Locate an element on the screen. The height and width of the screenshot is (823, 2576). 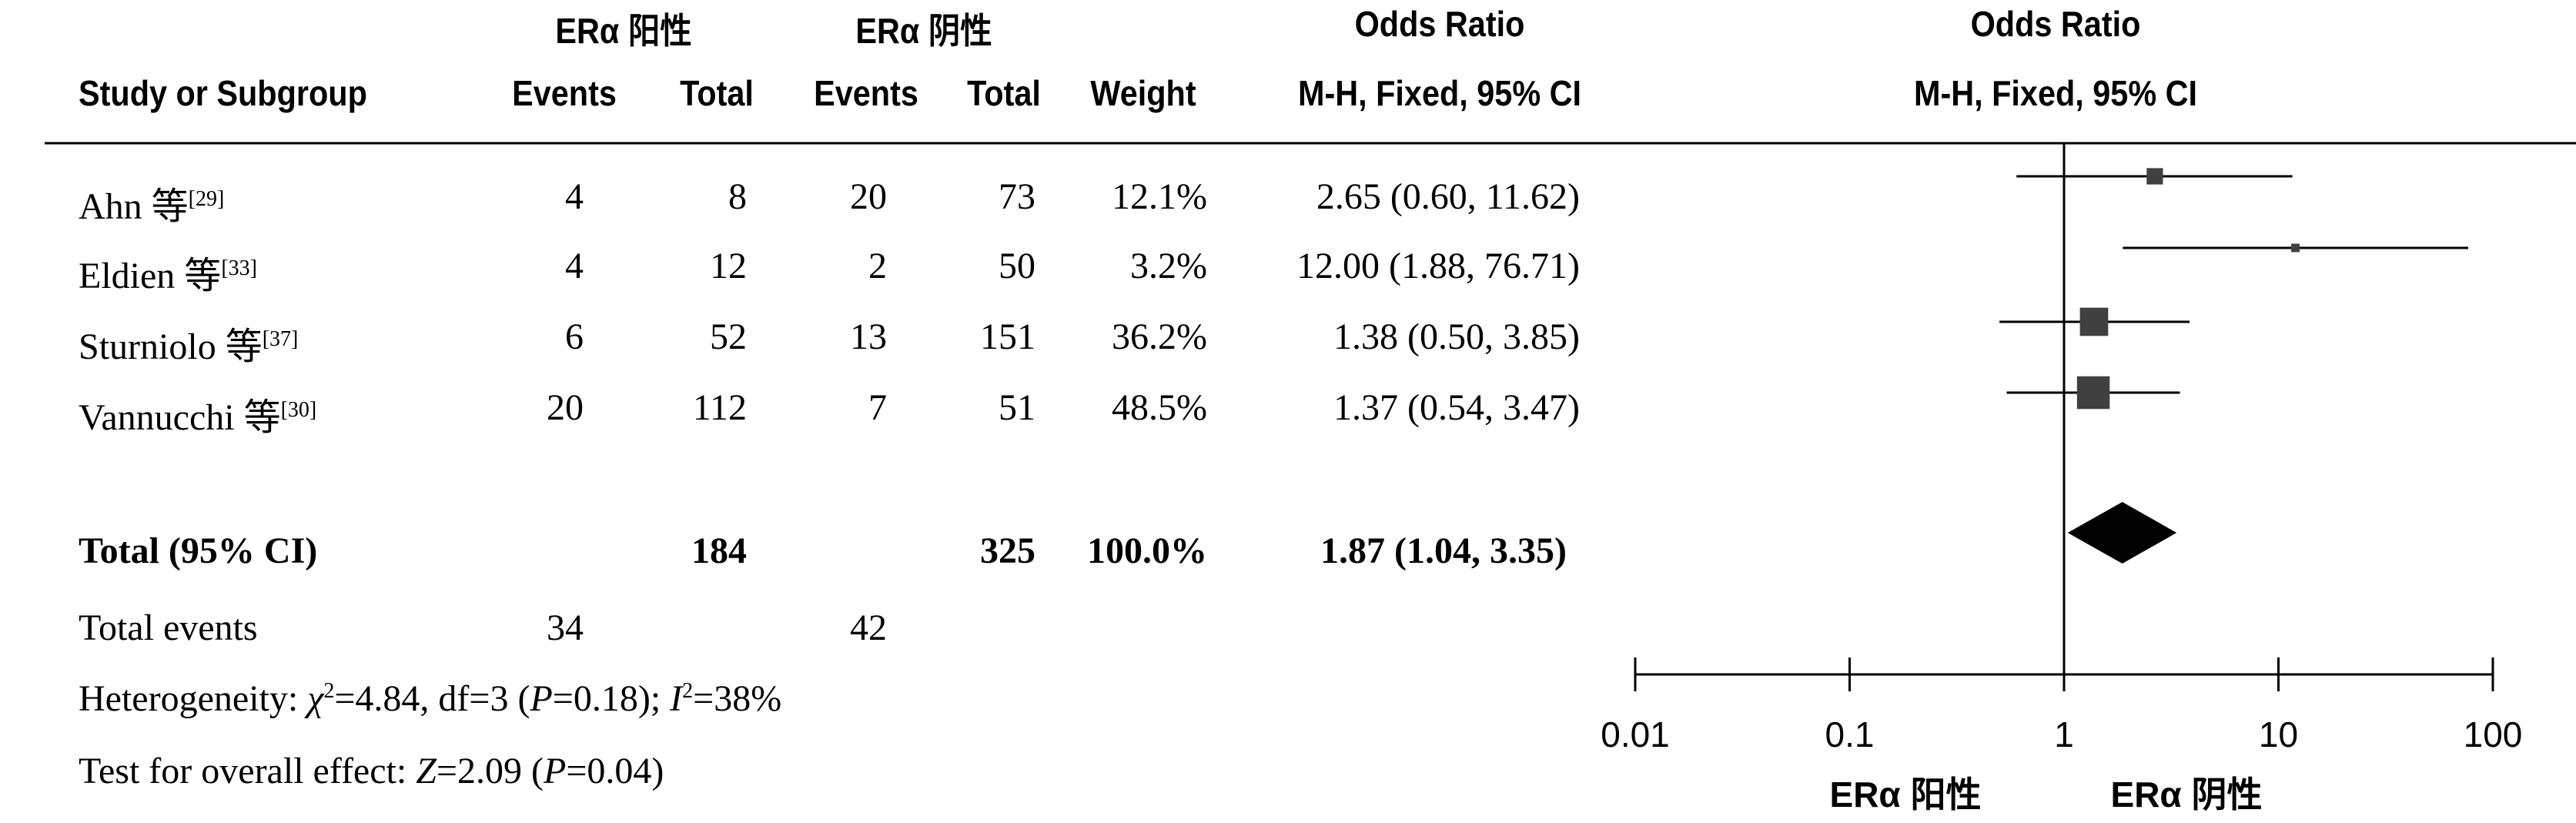
total1-cell: 52 is located at coordinates (729, 337).